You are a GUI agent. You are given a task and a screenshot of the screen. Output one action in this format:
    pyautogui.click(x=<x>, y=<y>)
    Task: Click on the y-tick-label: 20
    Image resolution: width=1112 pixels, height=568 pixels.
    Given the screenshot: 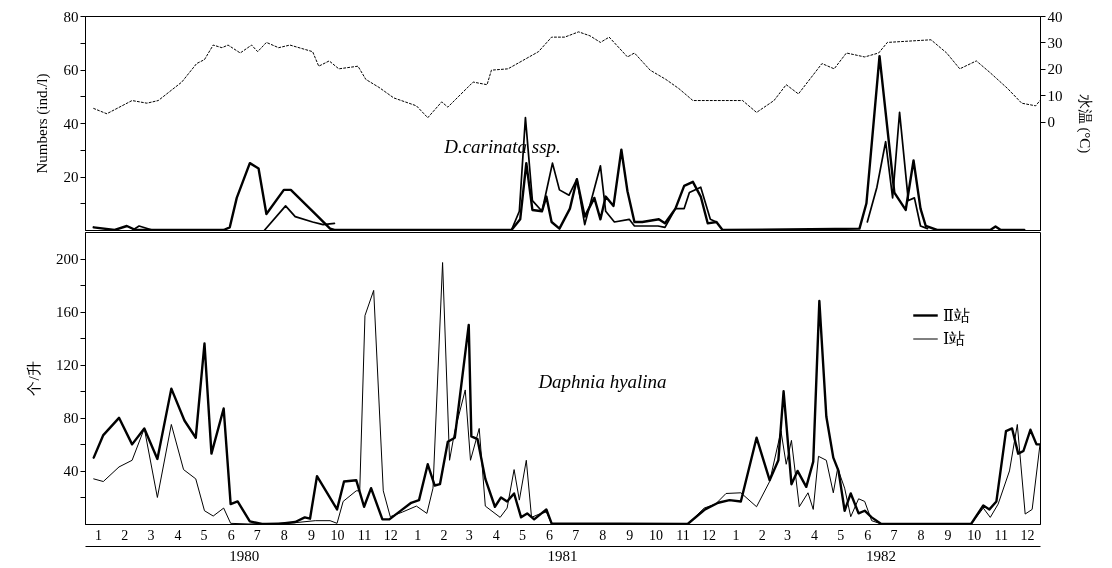 What is the action you would take?
    pyautogui.click(x=71, y=177)
    